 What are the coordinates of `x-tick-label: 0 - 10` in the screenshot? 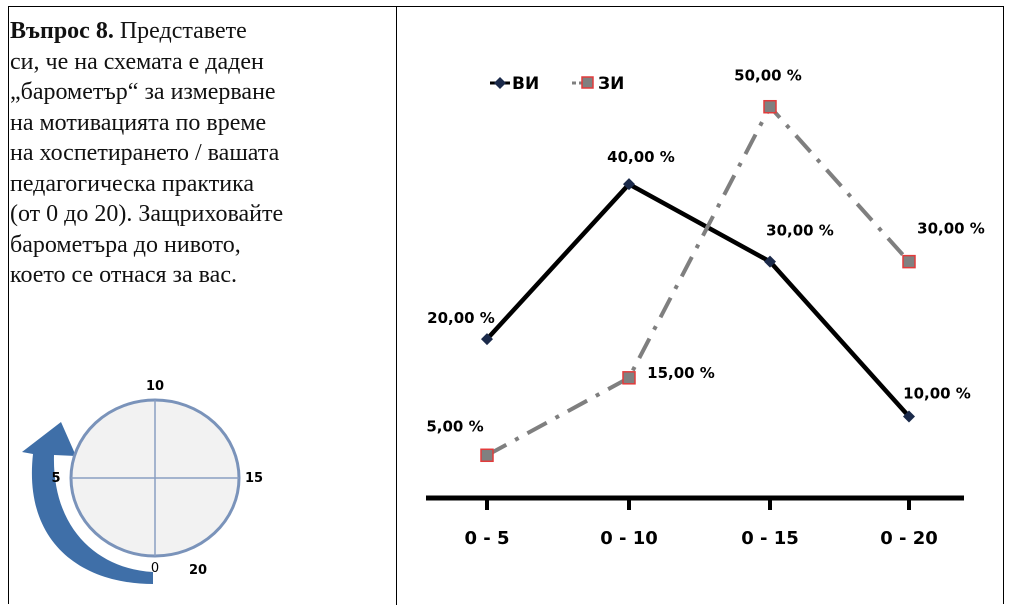 It's located at (629, 538).